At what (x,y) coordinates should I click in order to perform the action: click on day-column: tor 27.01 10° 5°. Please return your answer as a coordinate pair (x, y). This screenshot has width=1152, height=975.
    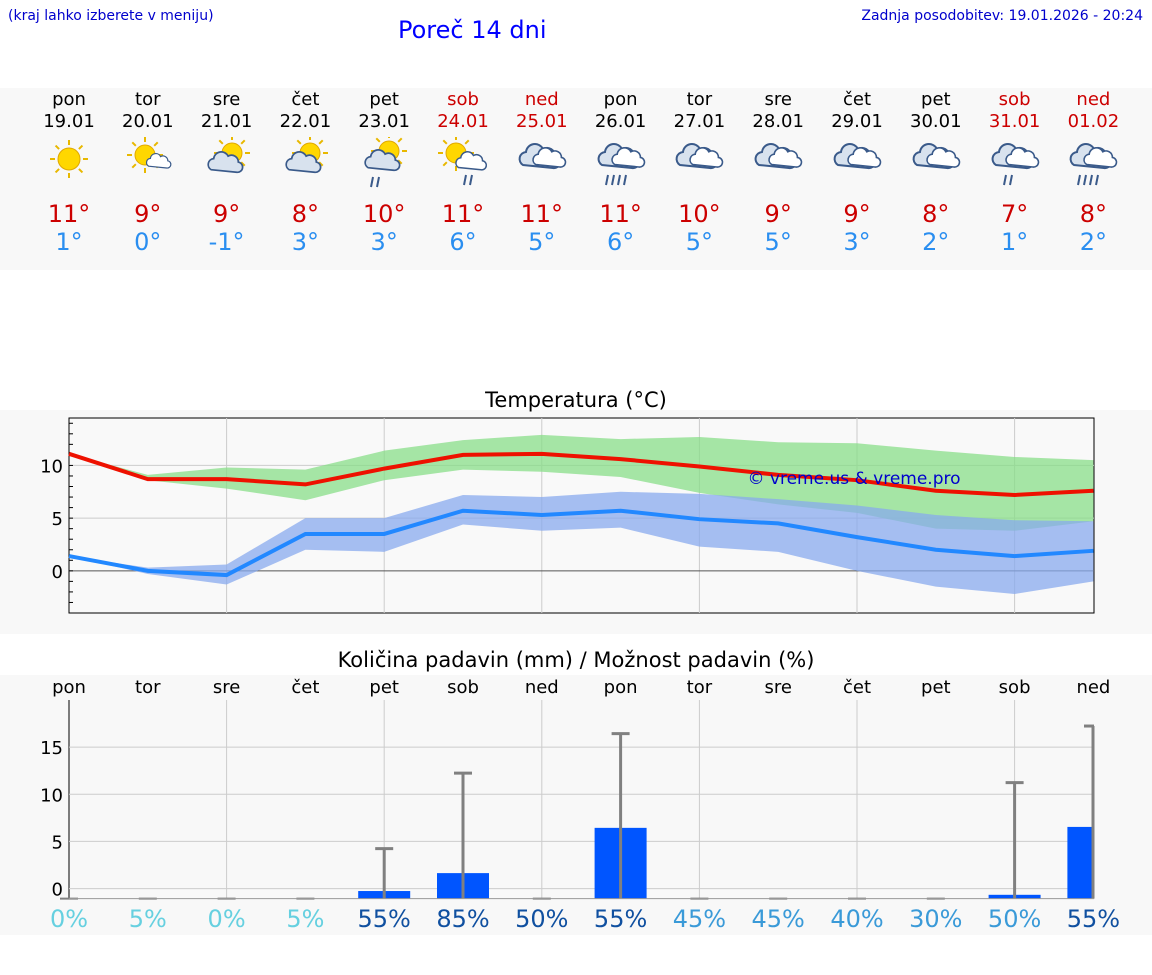
    Looking at the image, I should click on (699, 172).